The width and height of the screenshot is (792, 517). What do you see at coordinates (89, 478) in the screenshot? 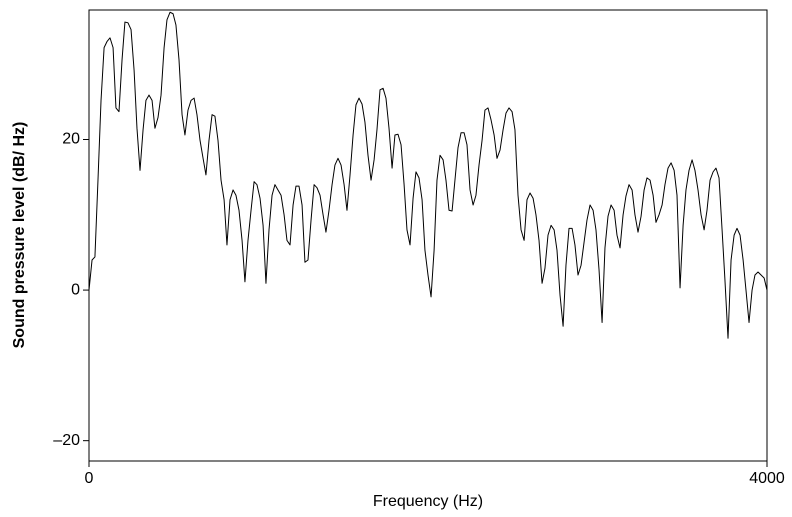
I see `x-tick-label: 0` at bounding box center [89, 478].